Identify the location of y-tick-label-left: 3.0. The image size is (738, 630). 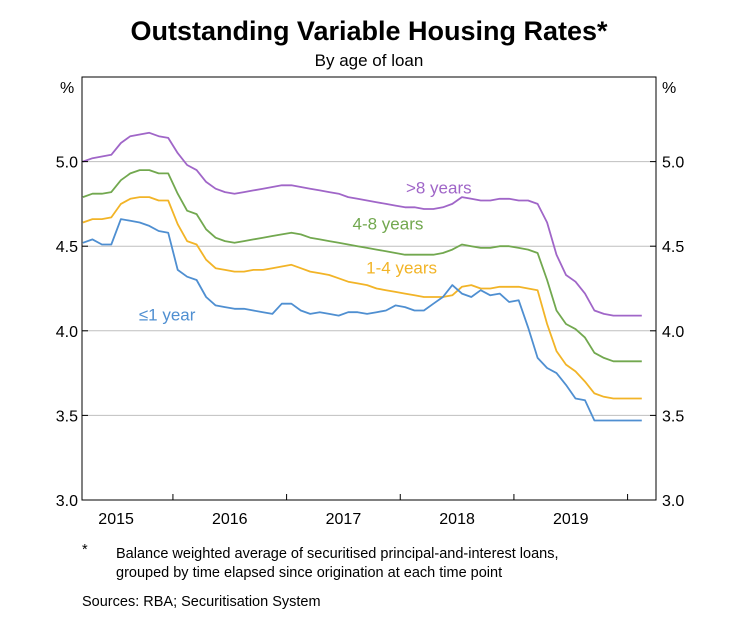
(67, 501).